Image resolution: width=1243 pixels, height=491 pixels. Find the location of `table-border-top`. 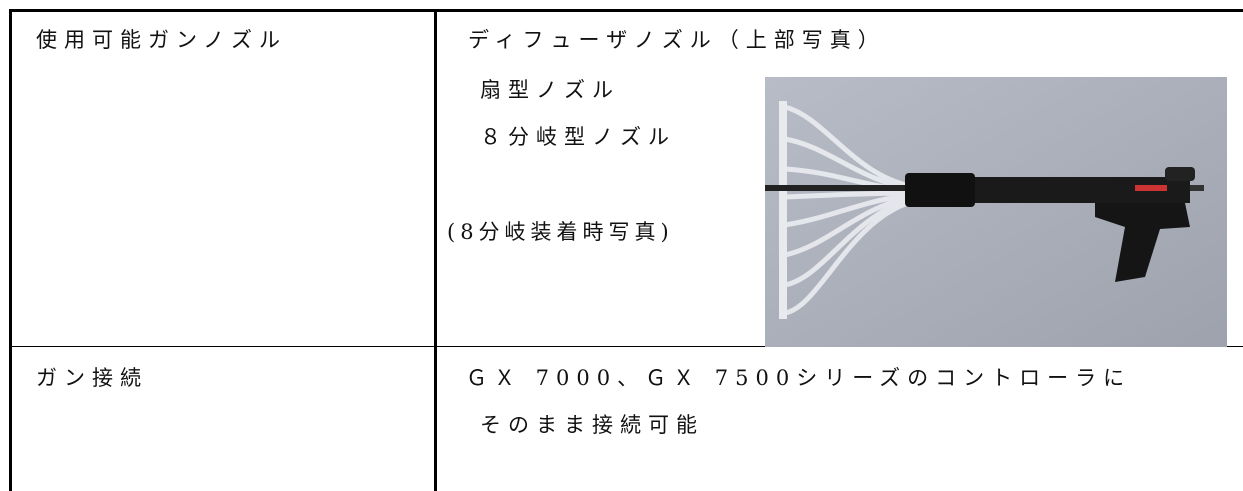

table-border-top is located at coordinates (626, 10).